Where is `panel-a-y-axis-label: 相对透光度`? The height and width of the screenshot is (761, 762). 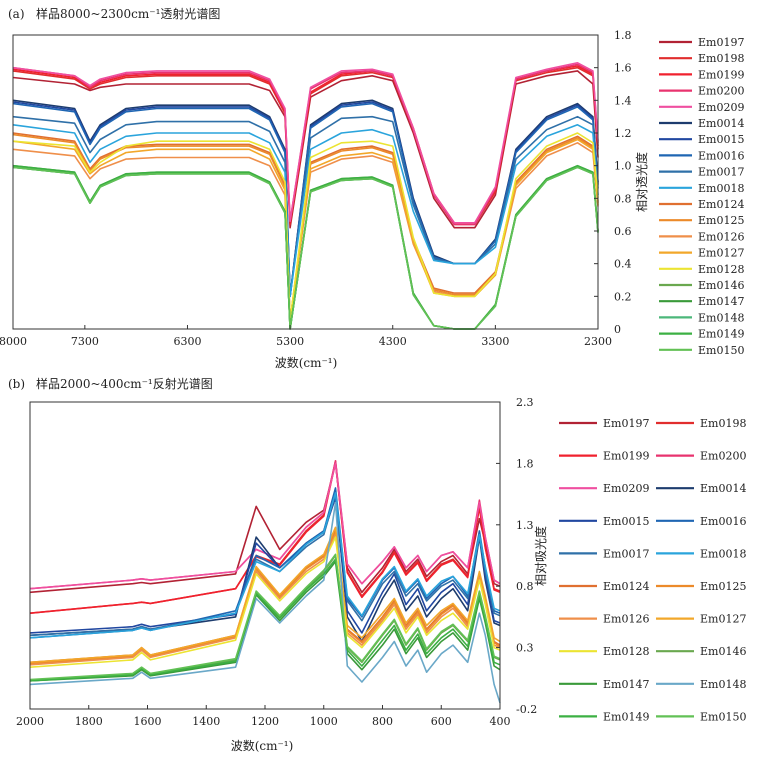 panel-a-y-axis-label: 相对透光度 is located at coordinates (641, 182).